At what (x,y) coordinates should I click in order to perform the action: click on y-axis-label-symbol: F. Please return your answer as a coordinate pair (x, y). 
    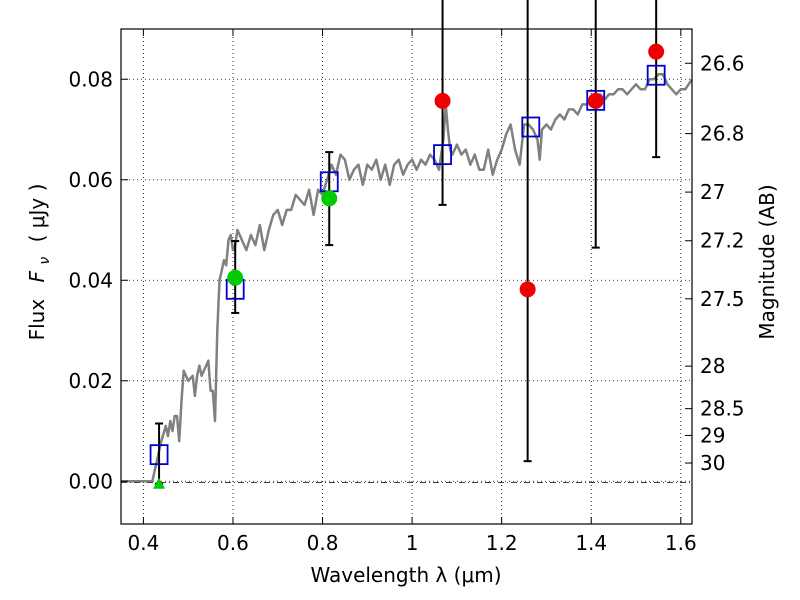
    Looking at the image, I should click on (37, 276).